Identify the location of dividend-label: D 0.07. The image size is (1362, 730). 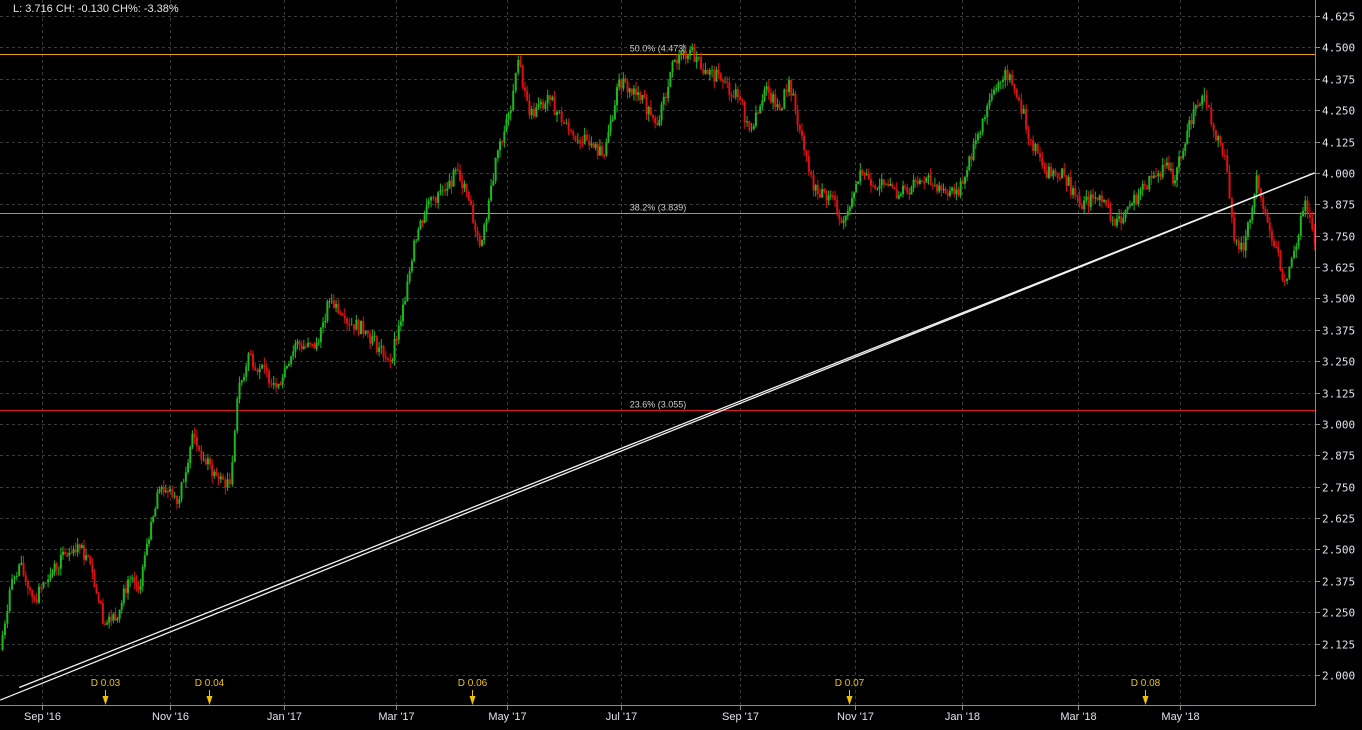
(850, 683).